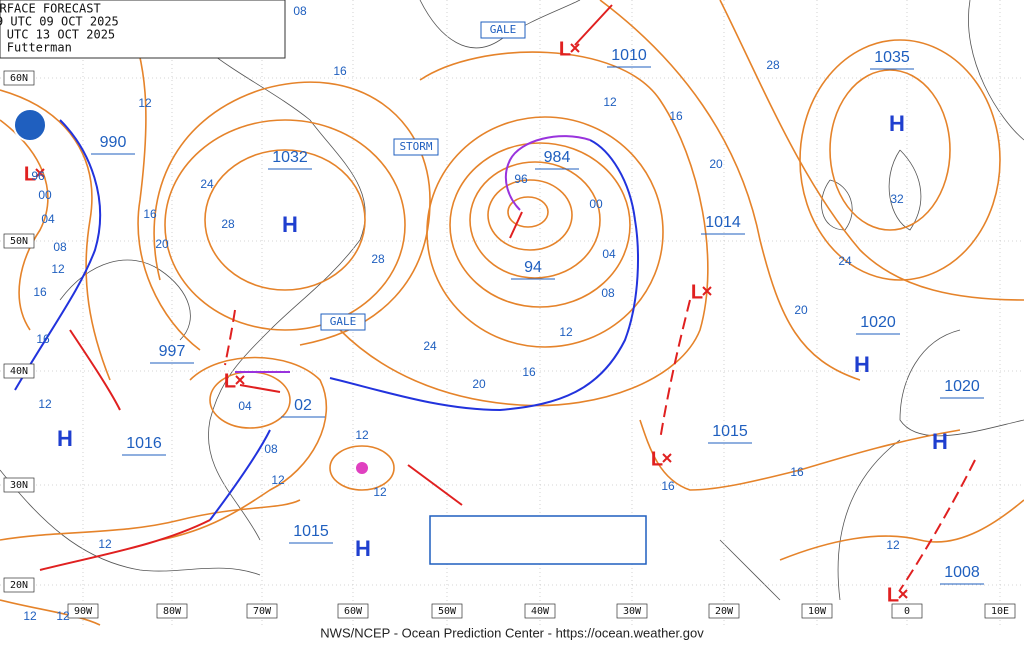 This screenshot has height=652, width=1024. What do you see at coordinates (533, 267) in the screenshot?
I see `centers: 94` at bounding box center [533, 267].